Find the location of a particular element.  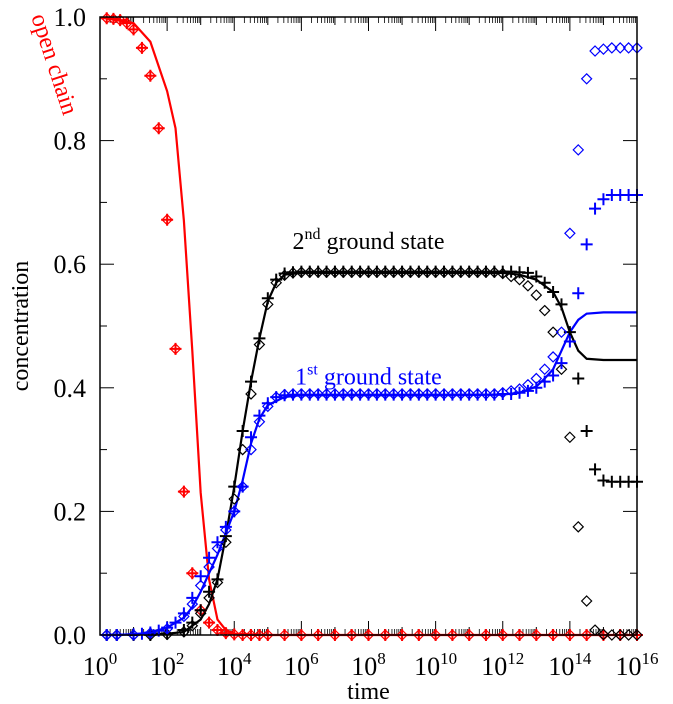

x-tick-label: 1016 is located at coordinates (637, 665).